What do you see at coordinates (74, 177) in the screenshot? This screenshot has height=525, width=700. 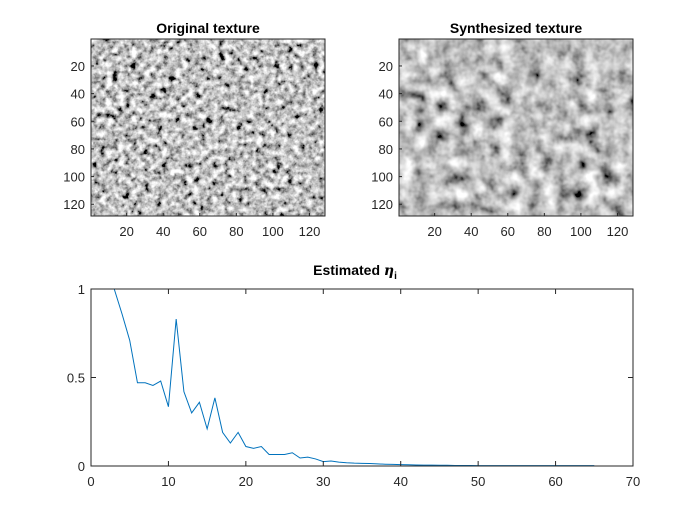 I see `original-ytick-label: 100` at bounding box center [74, 177].